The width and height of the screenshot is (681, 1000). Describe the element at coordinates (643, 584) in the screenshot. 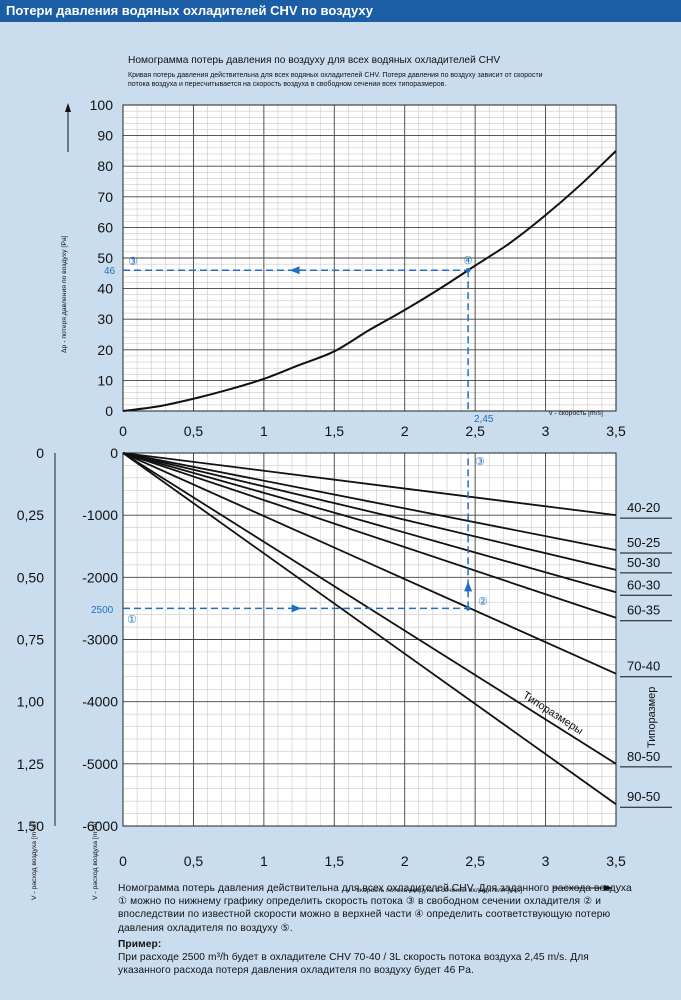

I see `size-label-60-30: 60-30` at that location.